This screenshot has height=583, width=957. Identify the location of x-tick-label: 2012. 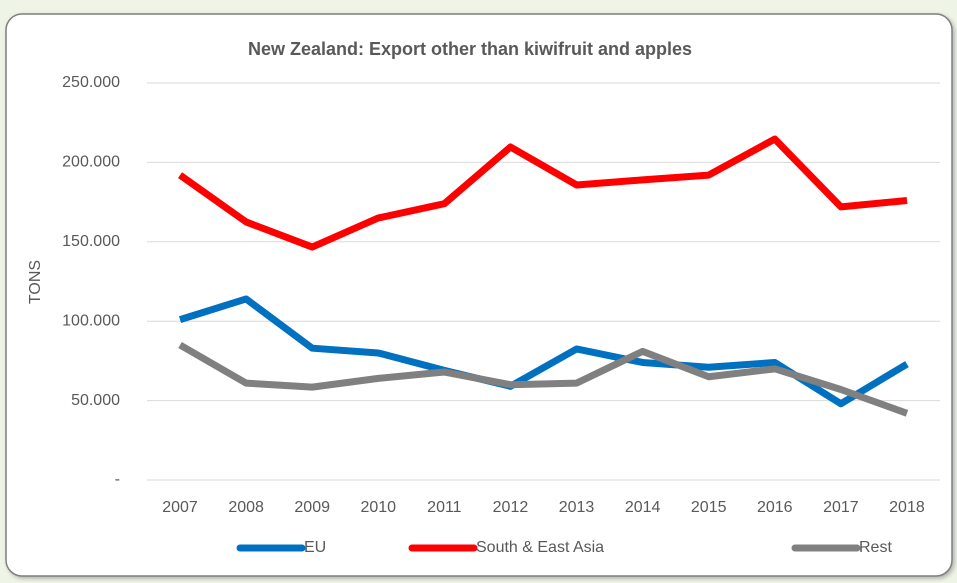
(511, 507).